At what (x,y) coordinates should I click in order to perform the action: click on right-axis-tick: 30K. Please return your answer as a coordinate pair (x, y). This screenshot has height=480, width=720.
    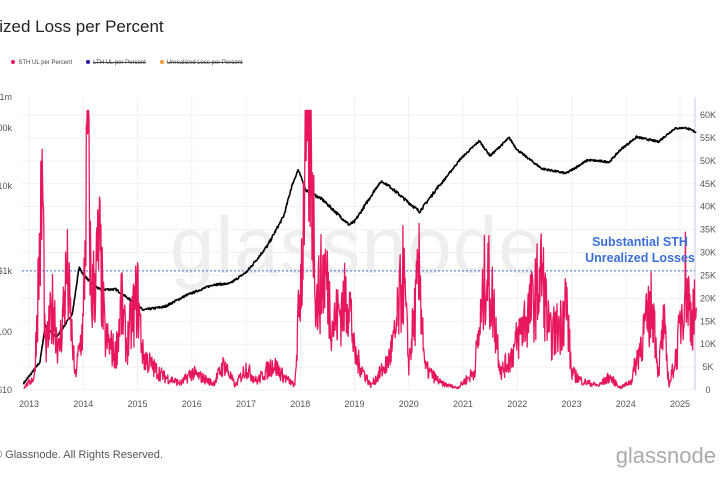
    Looking at the image, I should click on (708, 253).